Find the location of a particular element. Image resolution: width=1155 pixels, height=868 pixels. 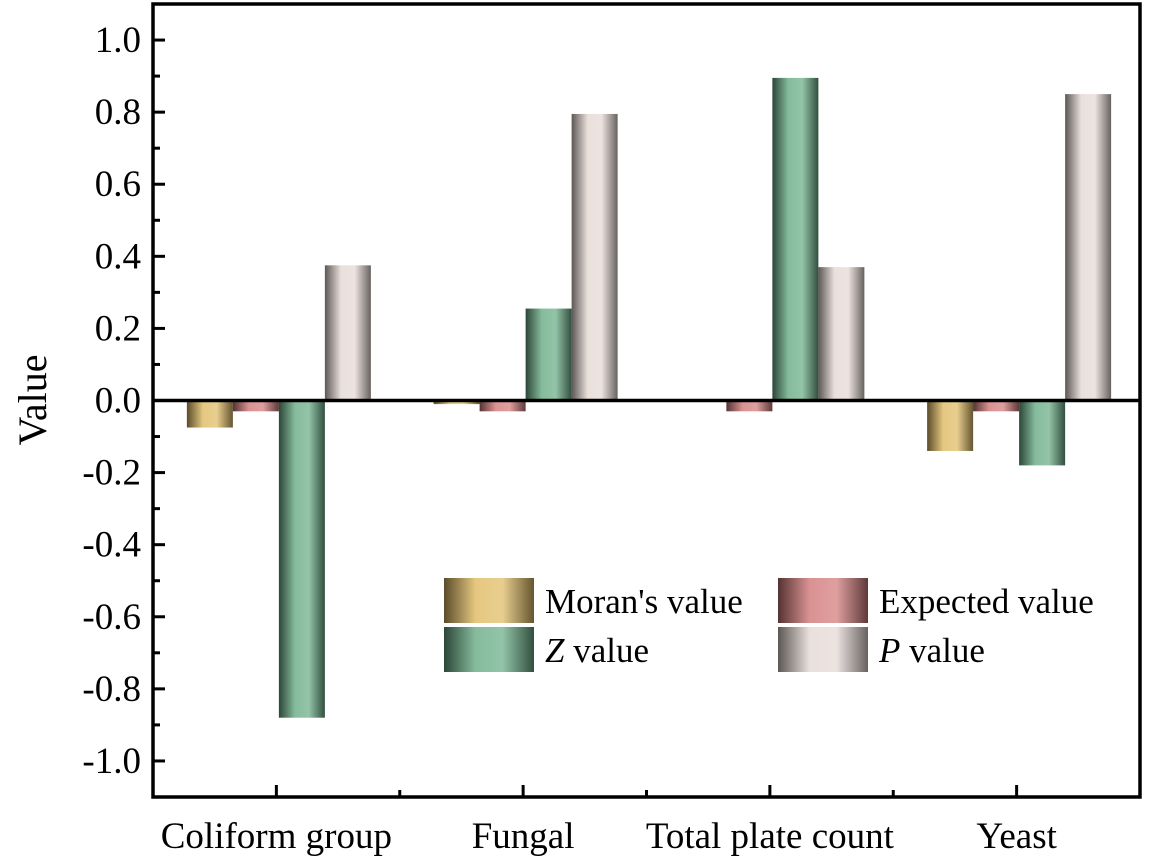

y-tick-label: -0.4 is located at coordinates (111, 545).